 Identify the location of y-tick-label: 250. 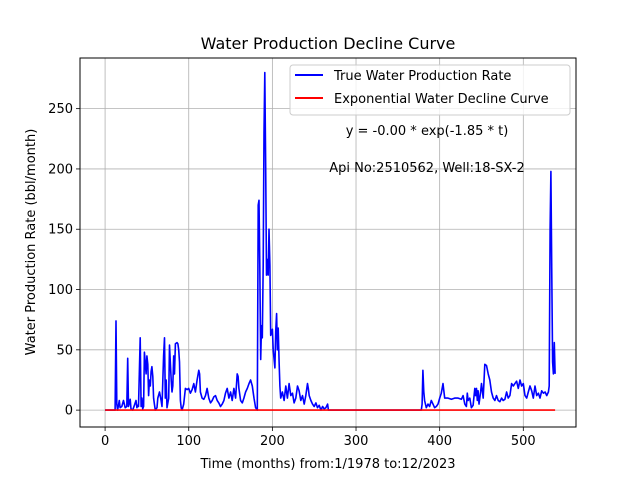
(60, 109).